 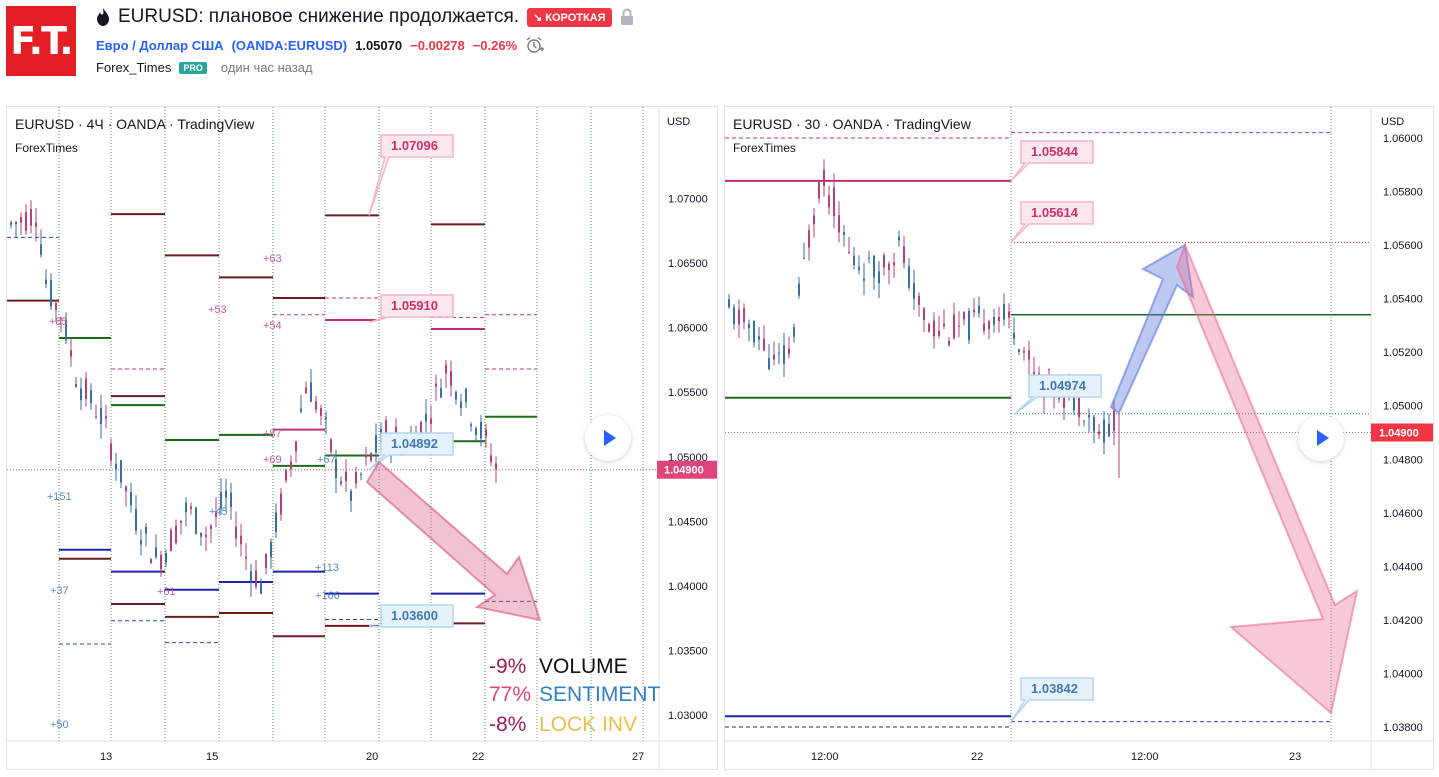 I want to click on play-button-right, so click(x=1321, y=438).